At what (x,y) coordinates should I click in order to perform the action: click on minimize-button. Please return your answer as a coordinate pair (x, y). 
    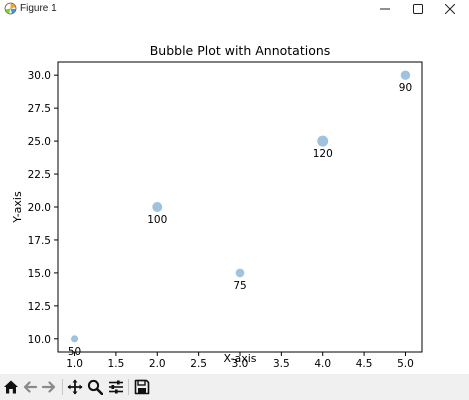
    Looking at the image, I should click on (385, 8).